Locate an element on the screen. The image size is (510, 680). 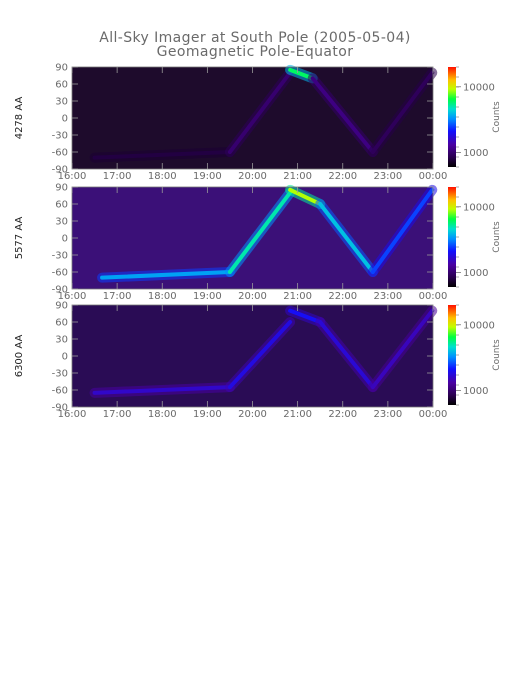
chart-subtitle: Geomagnetic Pole-Equator is located at coordinates (255, 52).